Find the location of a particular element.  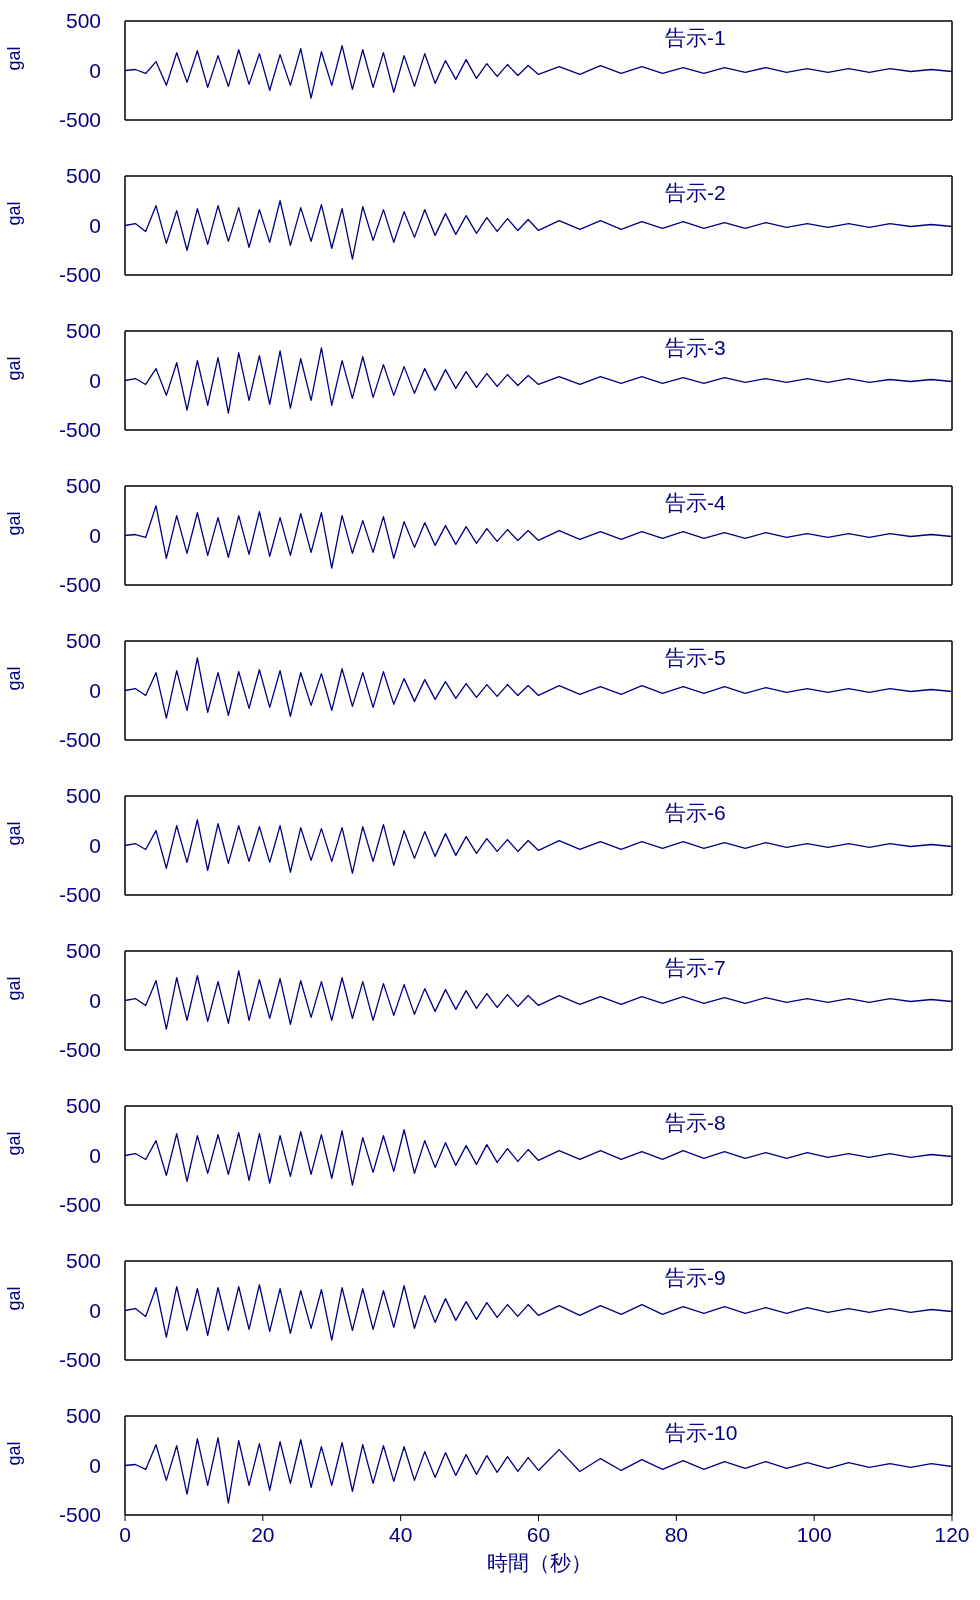

annotation: 告示-1 is located at coordinates (695, 38).